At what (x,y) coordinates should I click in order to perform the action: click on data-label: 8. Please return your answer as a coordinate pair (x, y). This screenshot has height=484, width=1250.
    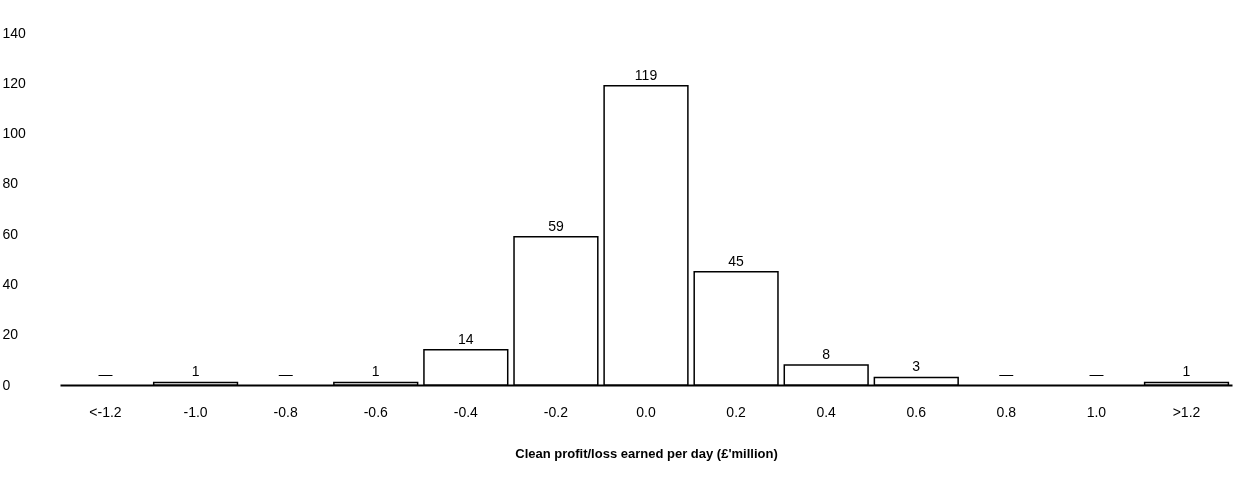
    Looking at the image, I should click on (826, 353).